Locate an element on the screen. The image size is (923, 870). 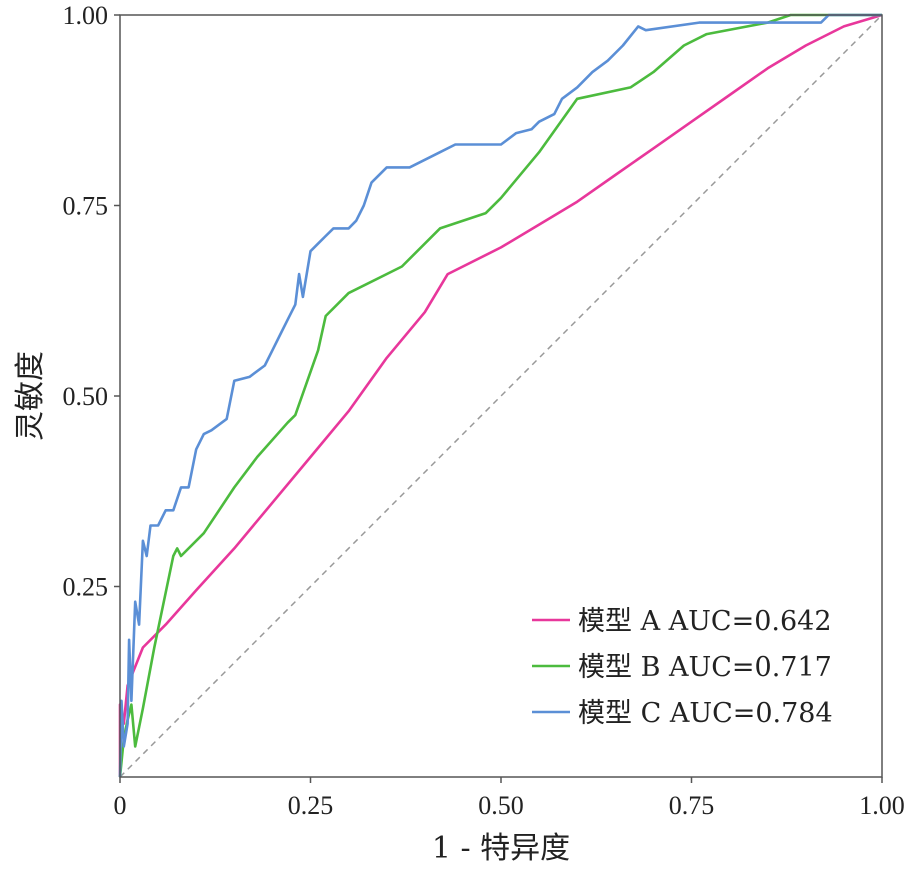
y-tick-label: 0.75 is located at coordinates (86, 206).